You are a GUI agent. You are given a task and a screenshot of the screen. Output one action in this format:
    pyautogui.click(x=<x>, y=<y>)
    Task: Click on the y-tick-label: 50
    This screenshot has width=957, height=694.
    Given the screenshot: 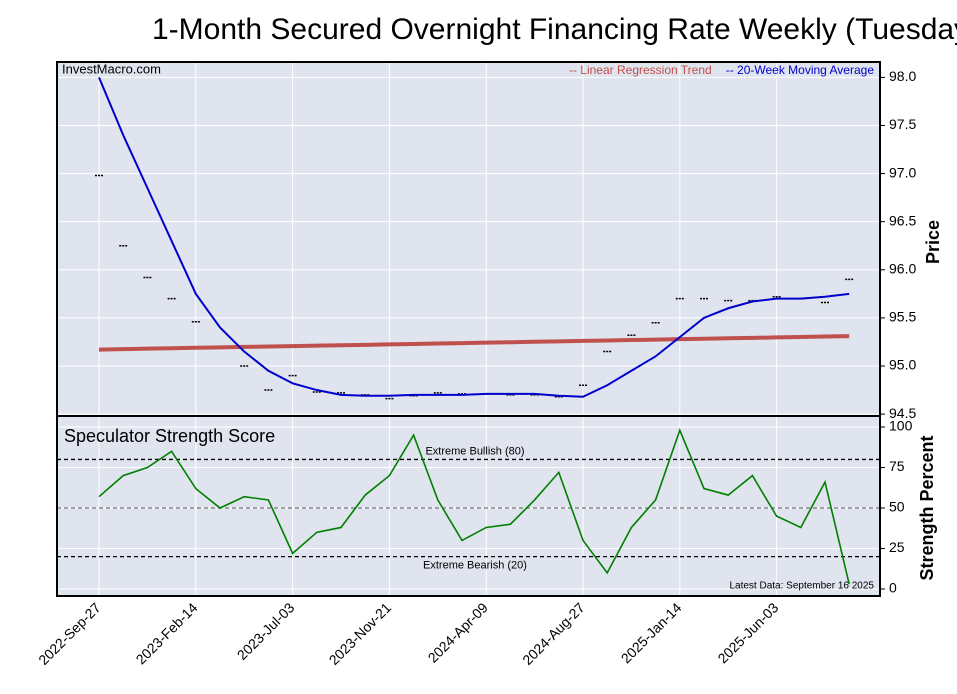 What is the action you would take?
    pyautogui.click(x=897, y=507)
    